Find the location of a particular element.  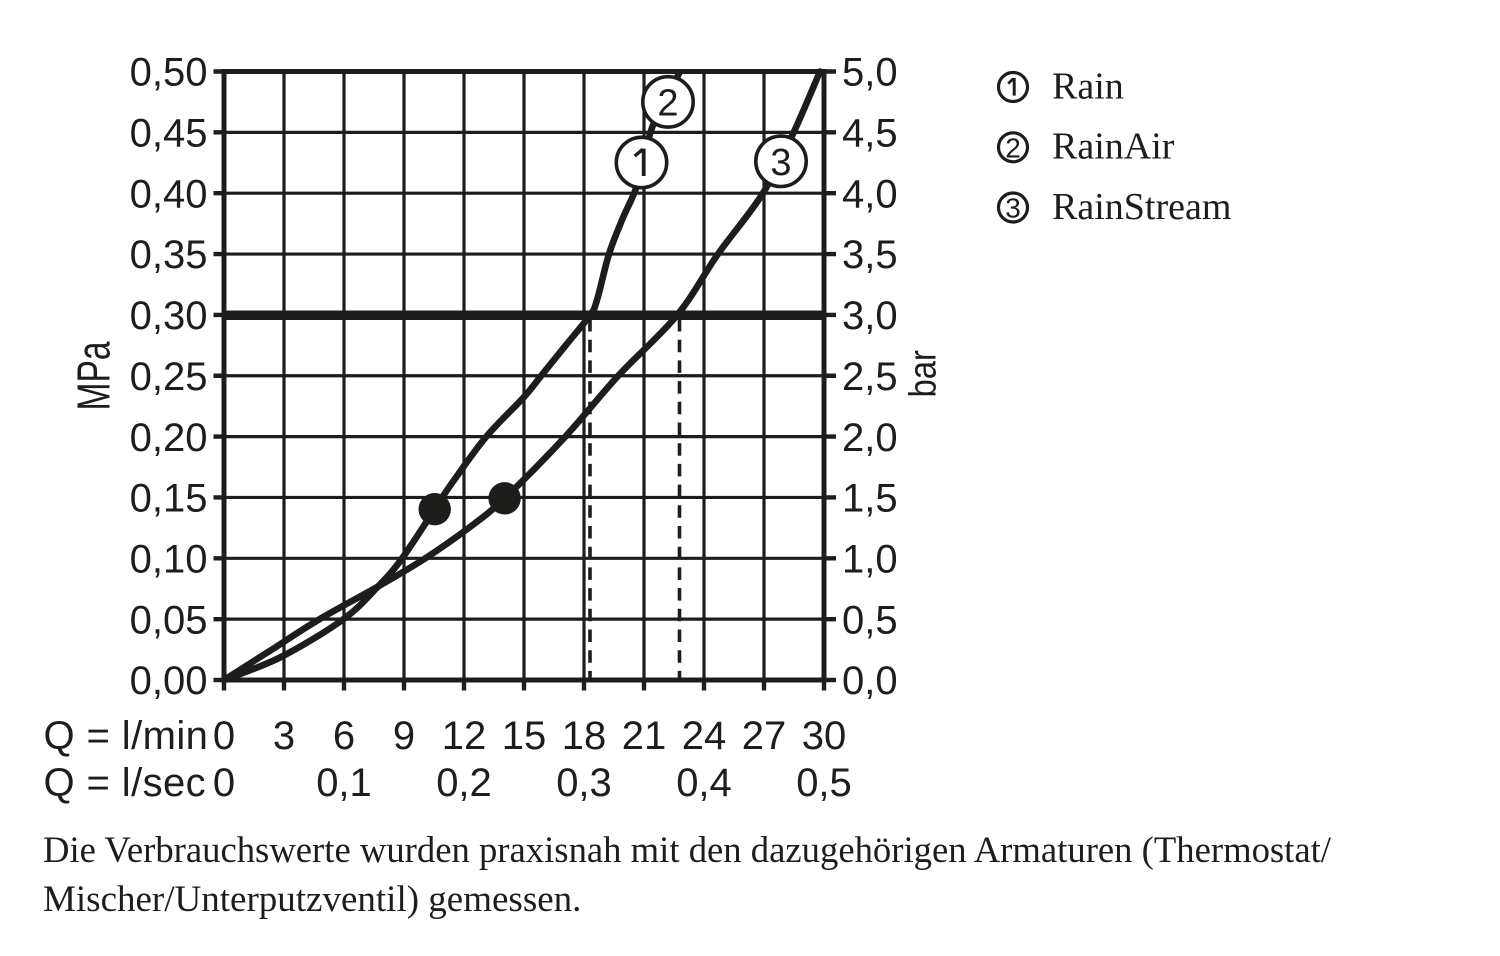

svg-text: 15 is located at coordinates (524, 736).